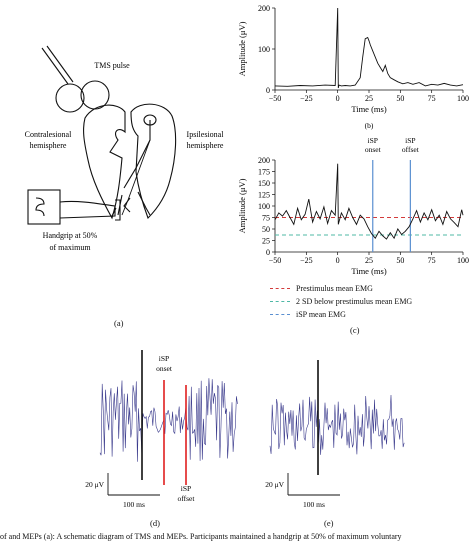 The height and width of the screenshot is (543, 474). Describe the element at coordinates (70, 247) in the screenshot. I see `handgrip-label-line2: of maximum` at that location.